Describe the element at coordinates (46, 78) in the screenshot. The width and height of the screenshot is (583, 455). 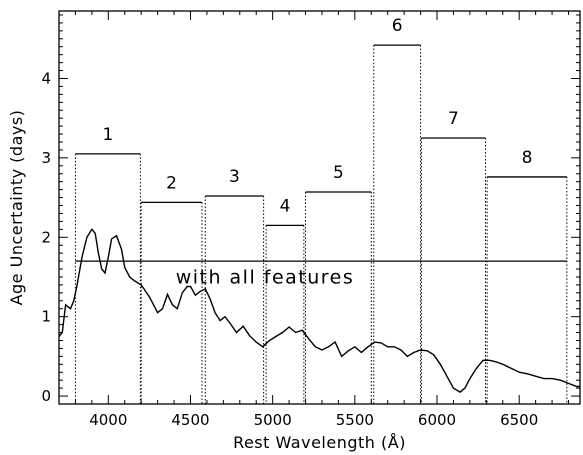
I see `y-tick-label-4: 4` at that location.